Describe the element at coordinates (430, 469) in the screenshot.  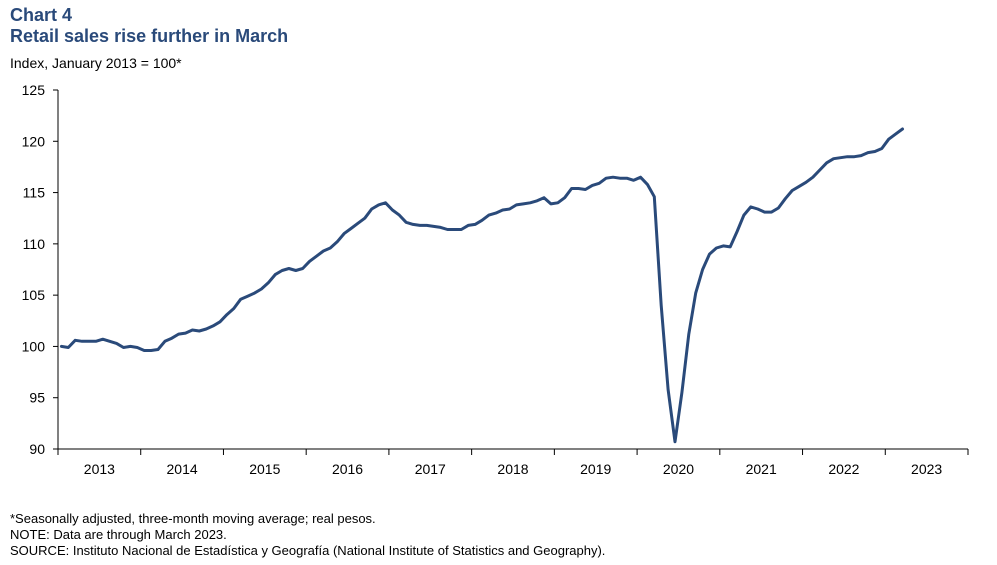
I see `x-tick-label: 2017` at that location.